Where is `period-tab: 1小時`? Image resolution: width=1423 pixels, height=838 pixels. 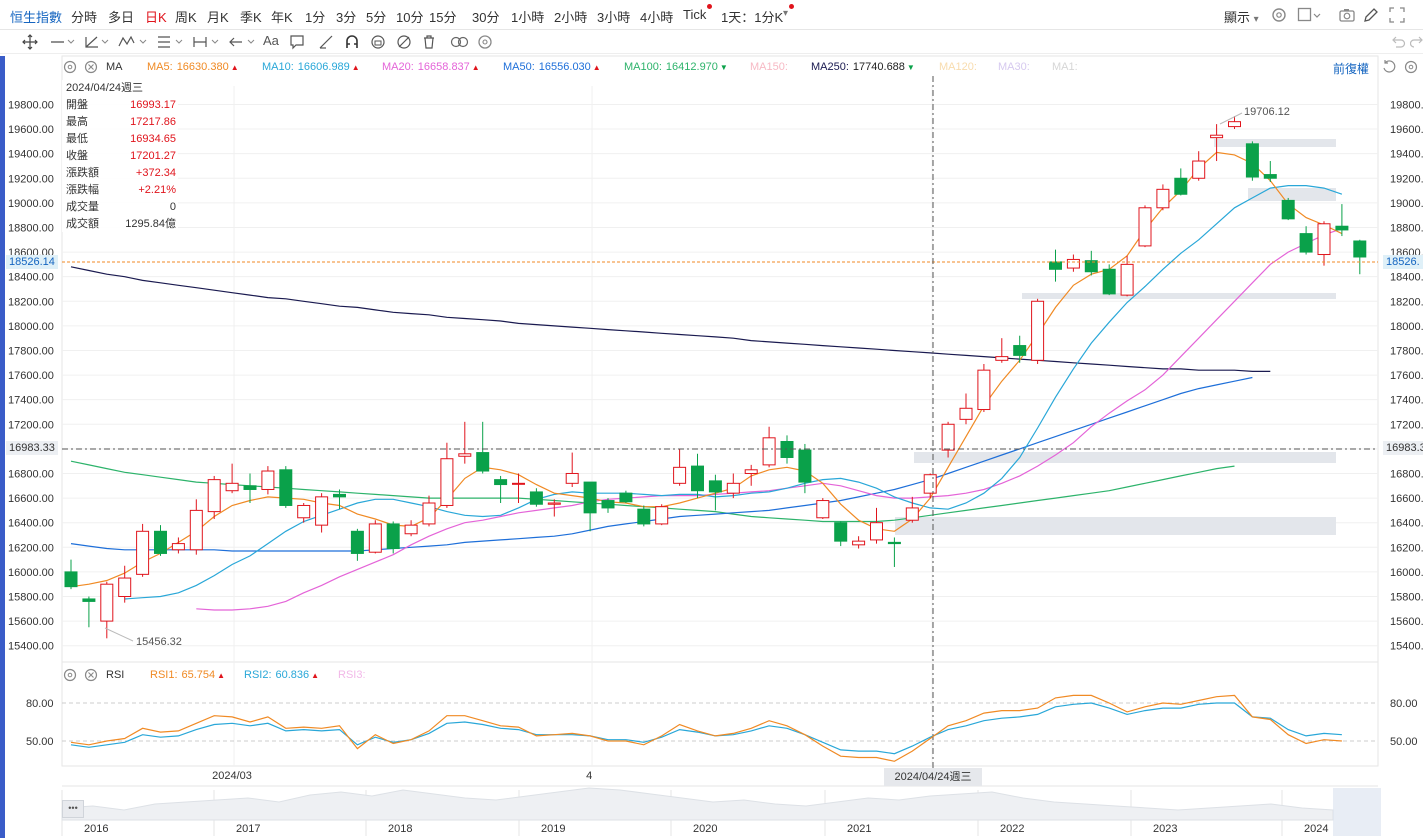
period-tab: 1小時 is located at coordinates (528, 17).